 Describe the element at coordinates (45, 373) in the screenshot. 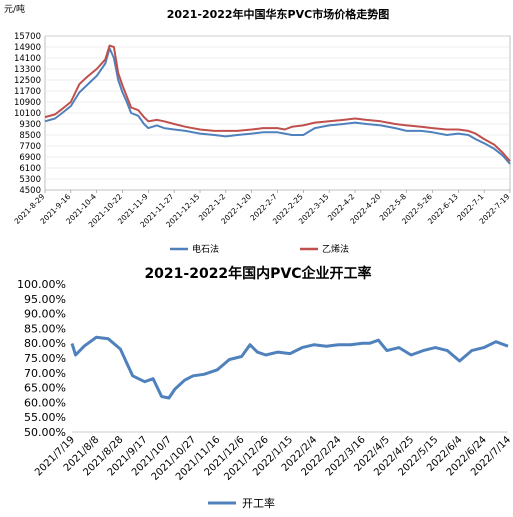

I see `chart2-y-tick-label: 70.00%` at that location.